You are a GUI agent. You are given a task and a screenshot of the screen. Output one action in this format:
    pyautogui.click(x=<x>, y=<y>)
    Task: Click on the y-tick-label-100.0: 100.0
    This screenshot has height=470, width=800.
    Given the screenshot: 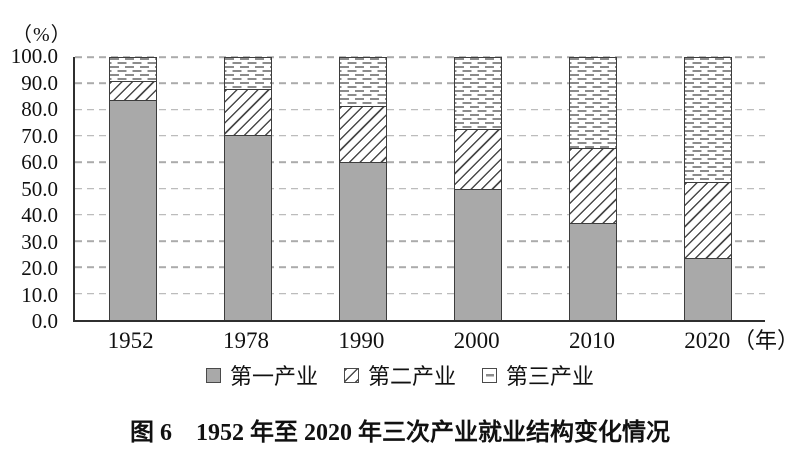 What is the action you would take?
    pyautogui.click(x=34, y=56)
    